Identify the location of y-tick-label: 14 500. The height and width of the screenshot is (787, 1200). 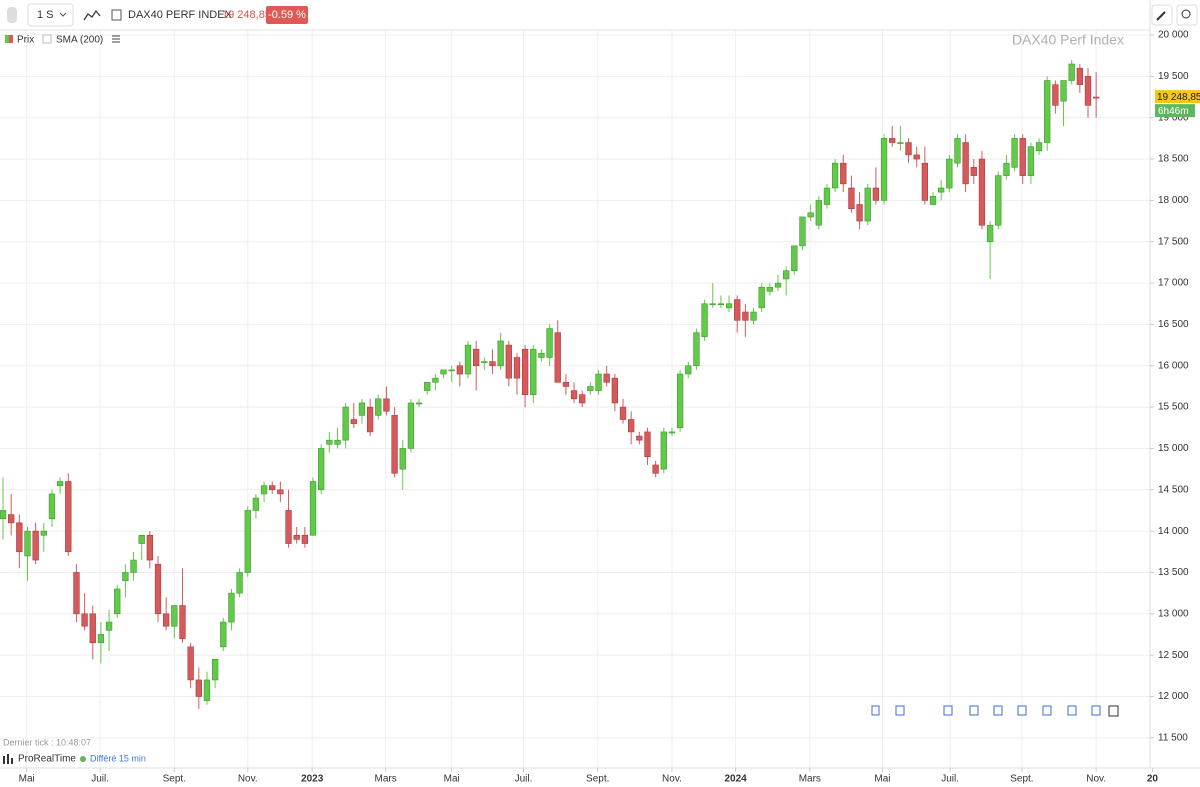
(1173, 489).